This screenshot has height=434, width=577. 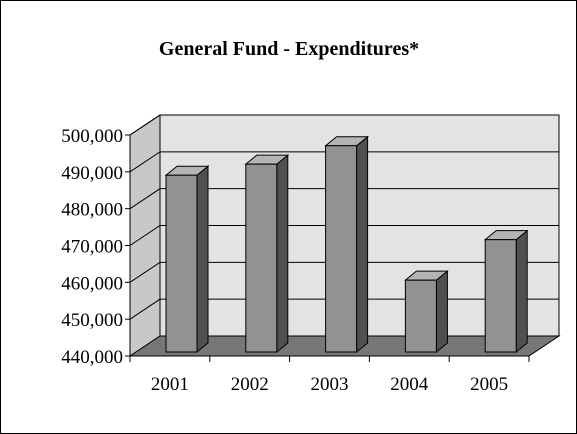 I want to click on x-tick-label: 2005, so click(x=489, y=384).